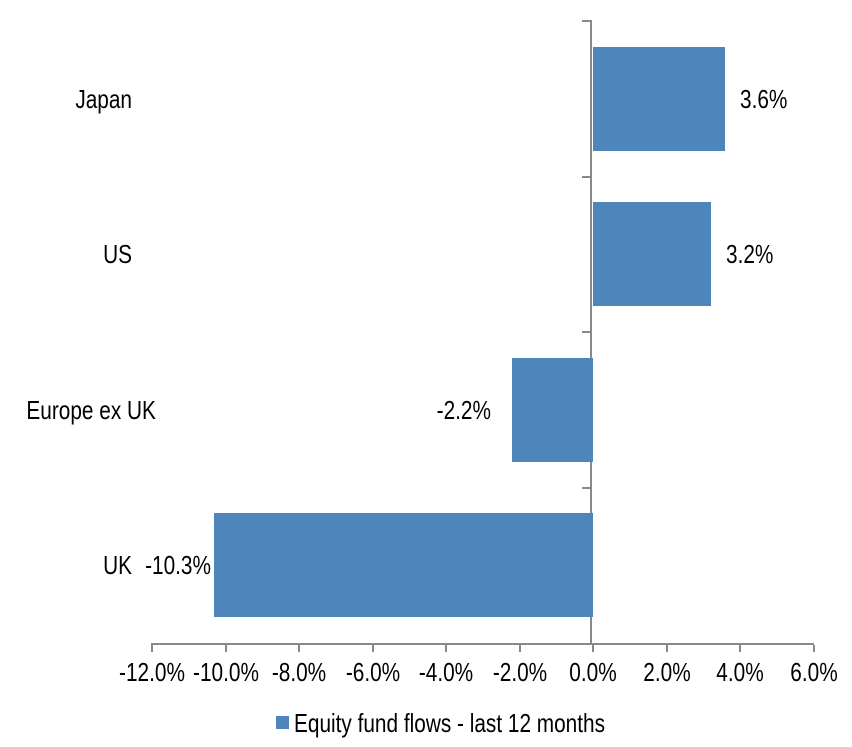 This screenshot has width=852, height=747. I want to click on x-tick-label: -2.0%, so click(520, 672).